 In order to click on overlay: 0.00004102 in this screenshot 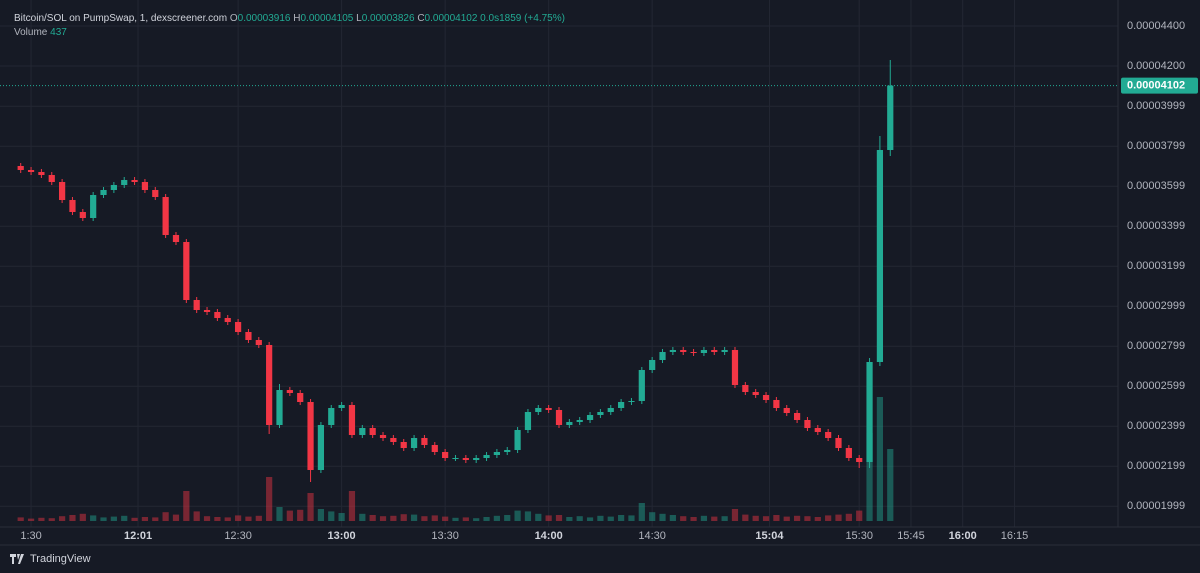, I will do `click(599, 85)`.